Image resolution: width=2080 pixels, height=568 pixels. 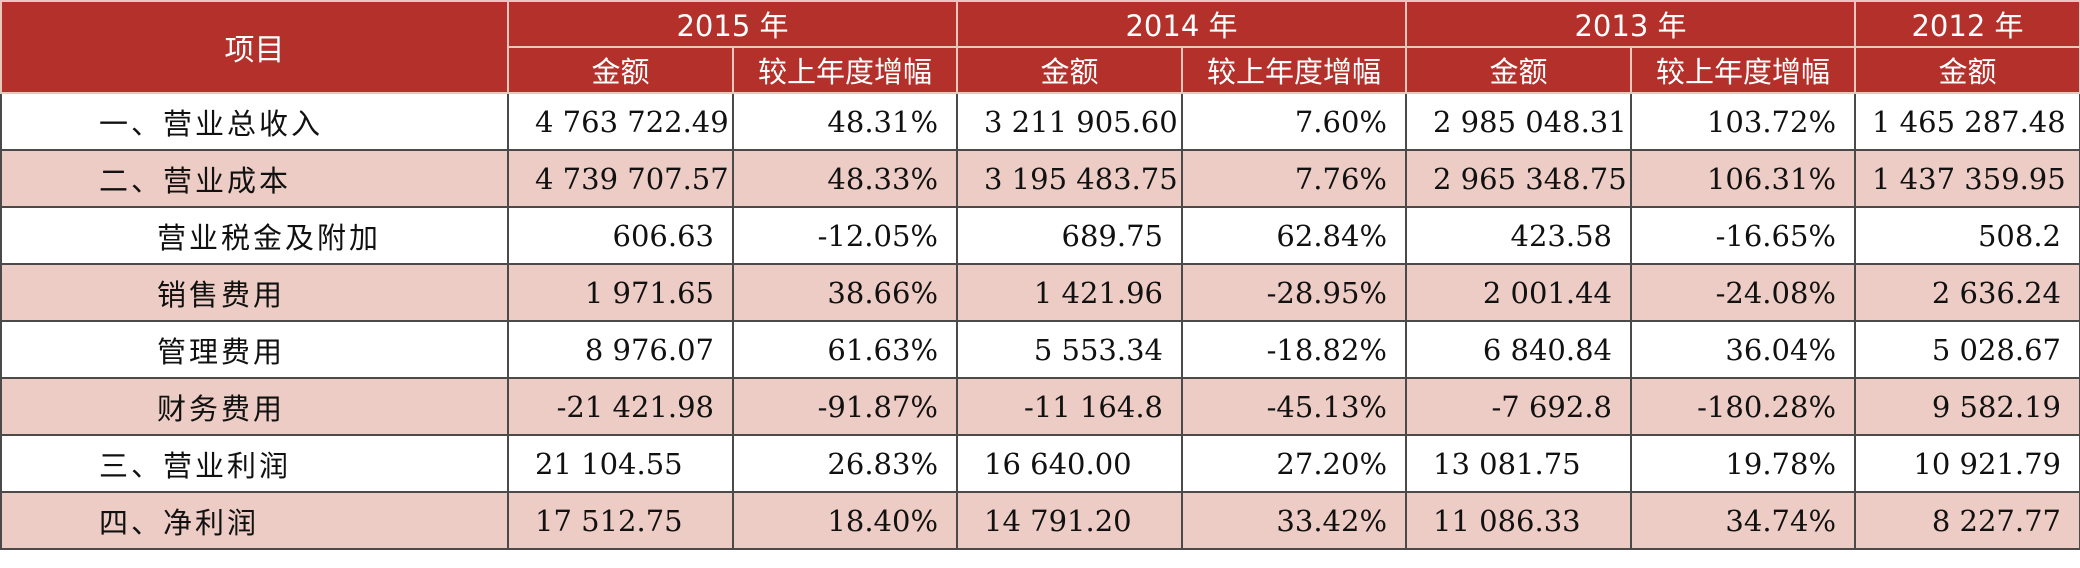 What do you see at coordinates (845, 235) in the screenshot?
I see `growth-2015-cell: -12.05%` at bounding box center [845, 235].